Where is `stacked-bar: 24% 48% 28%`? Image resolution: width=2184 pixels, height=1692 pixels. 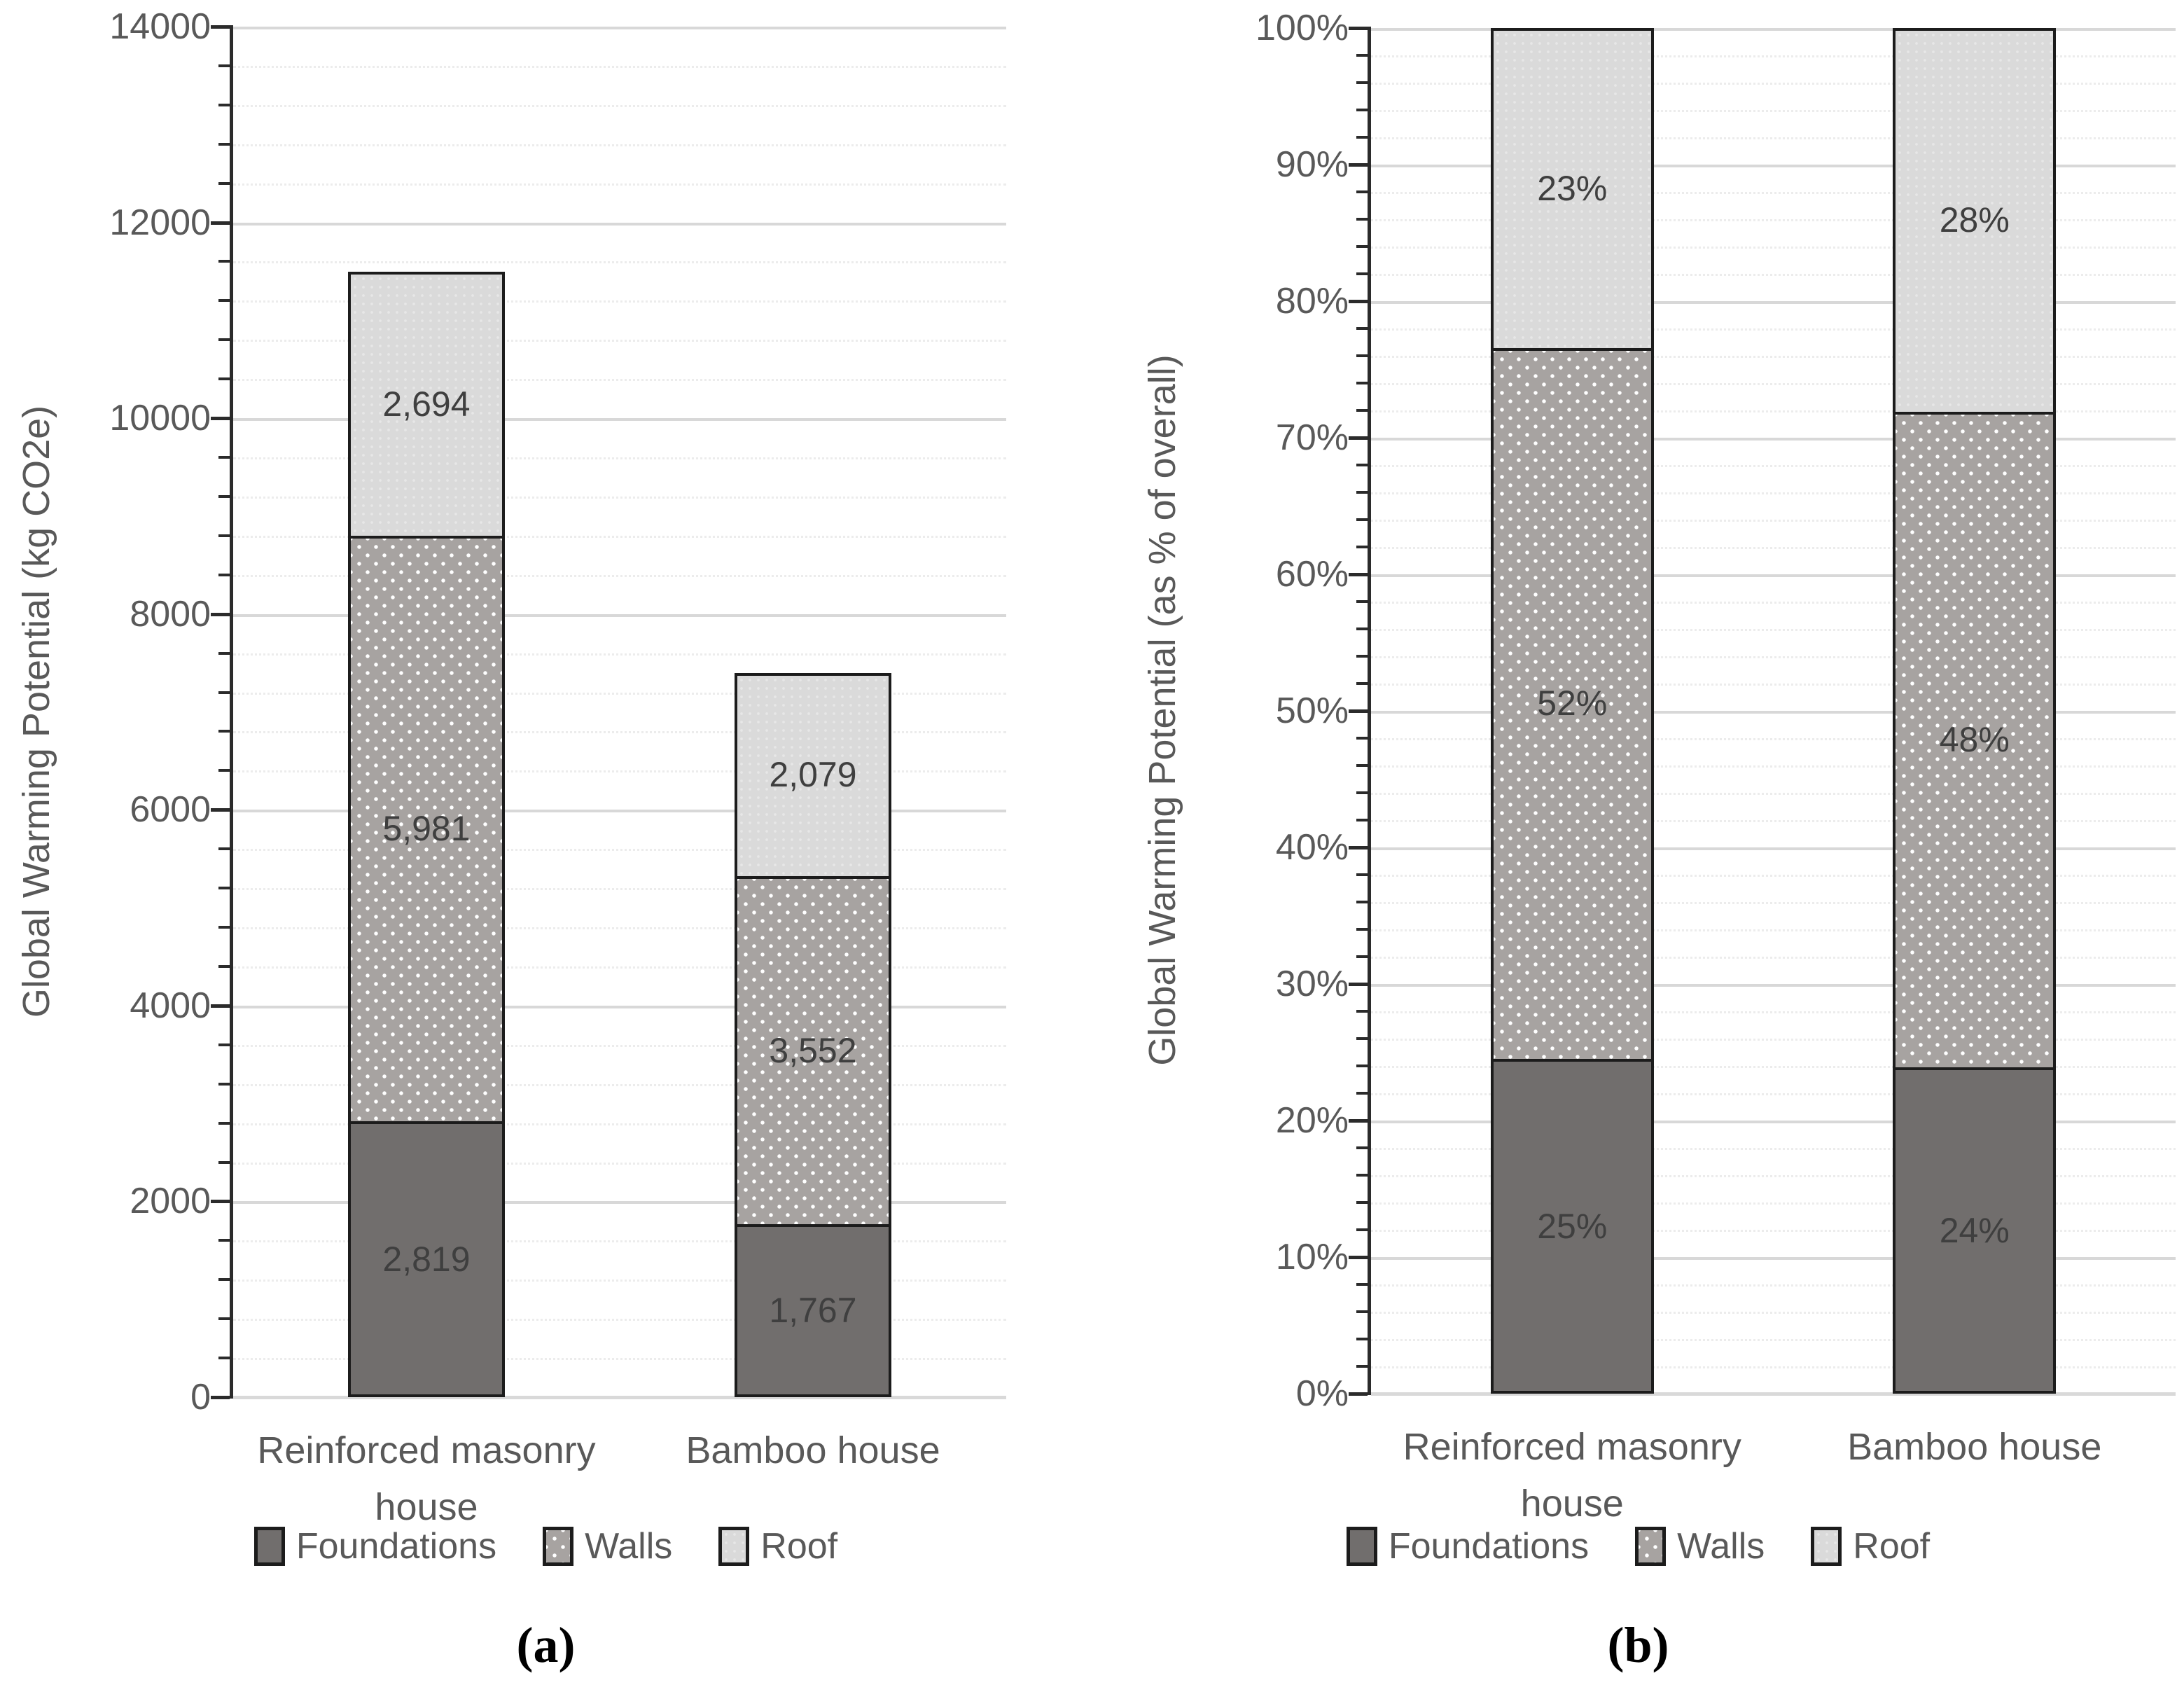
stacked-bar: 24% 48% 28% is located at coordinates (1975, 711).